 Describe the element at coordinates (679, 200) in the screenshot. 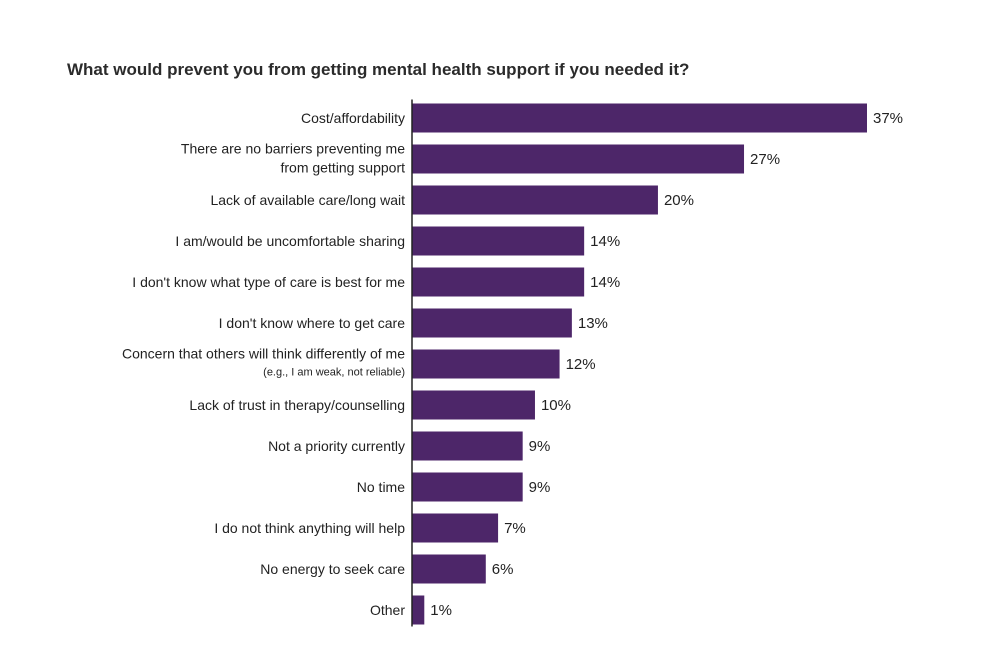

I see `value-label-2: 20%` at that location.